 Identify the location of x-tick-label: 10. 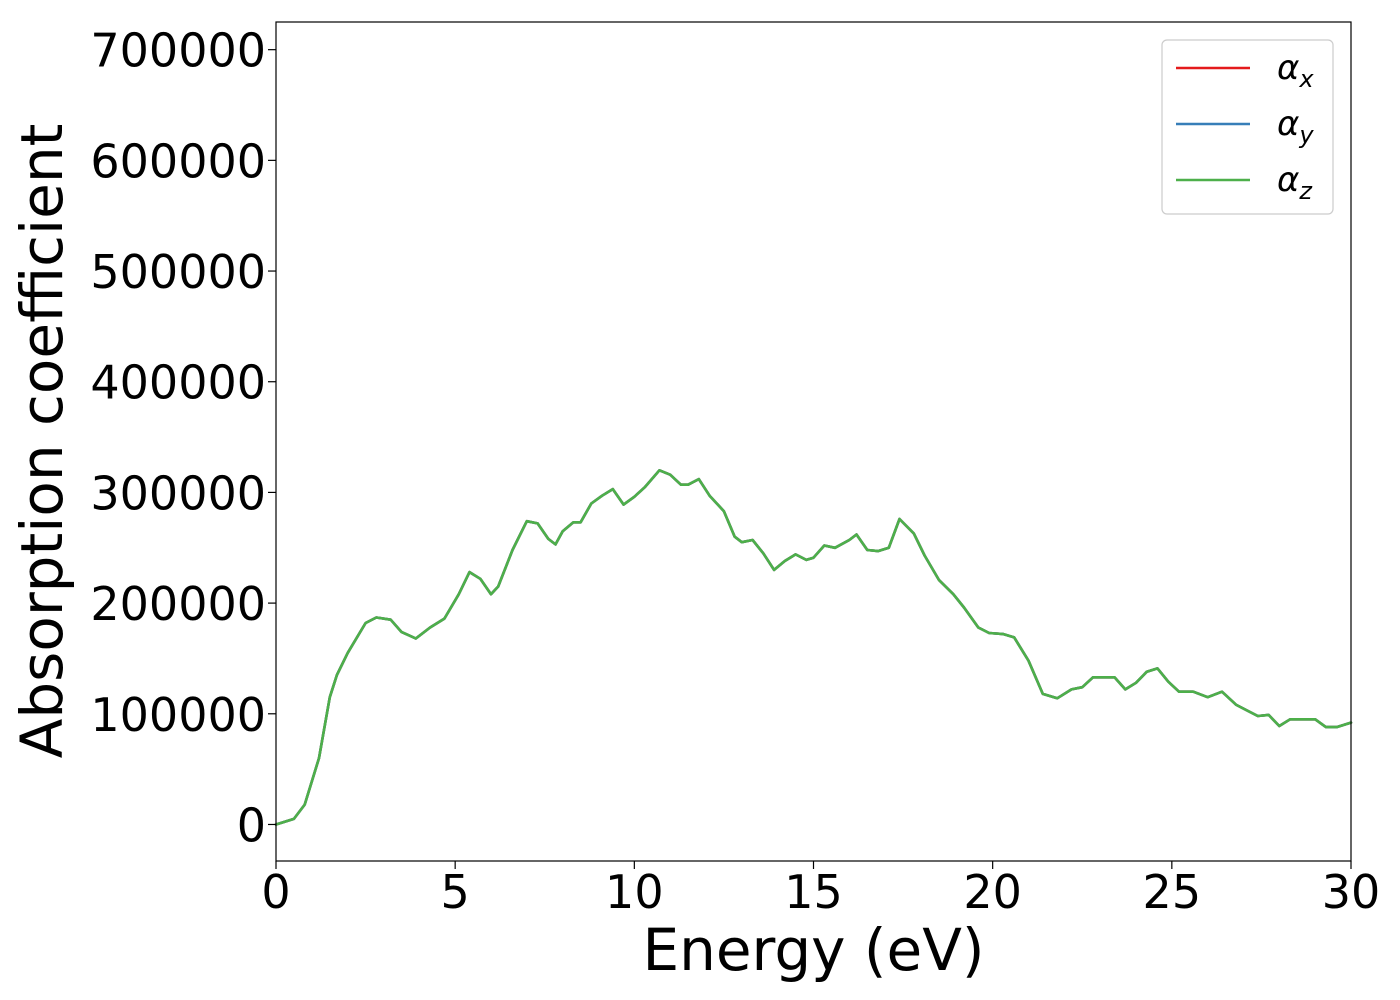
(634, 892).